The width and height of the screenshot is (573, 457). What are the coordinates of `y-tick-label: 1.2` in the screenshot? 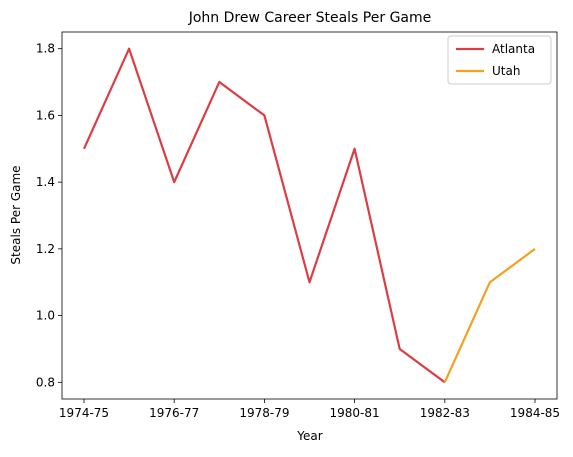 It's located at (45, 249).